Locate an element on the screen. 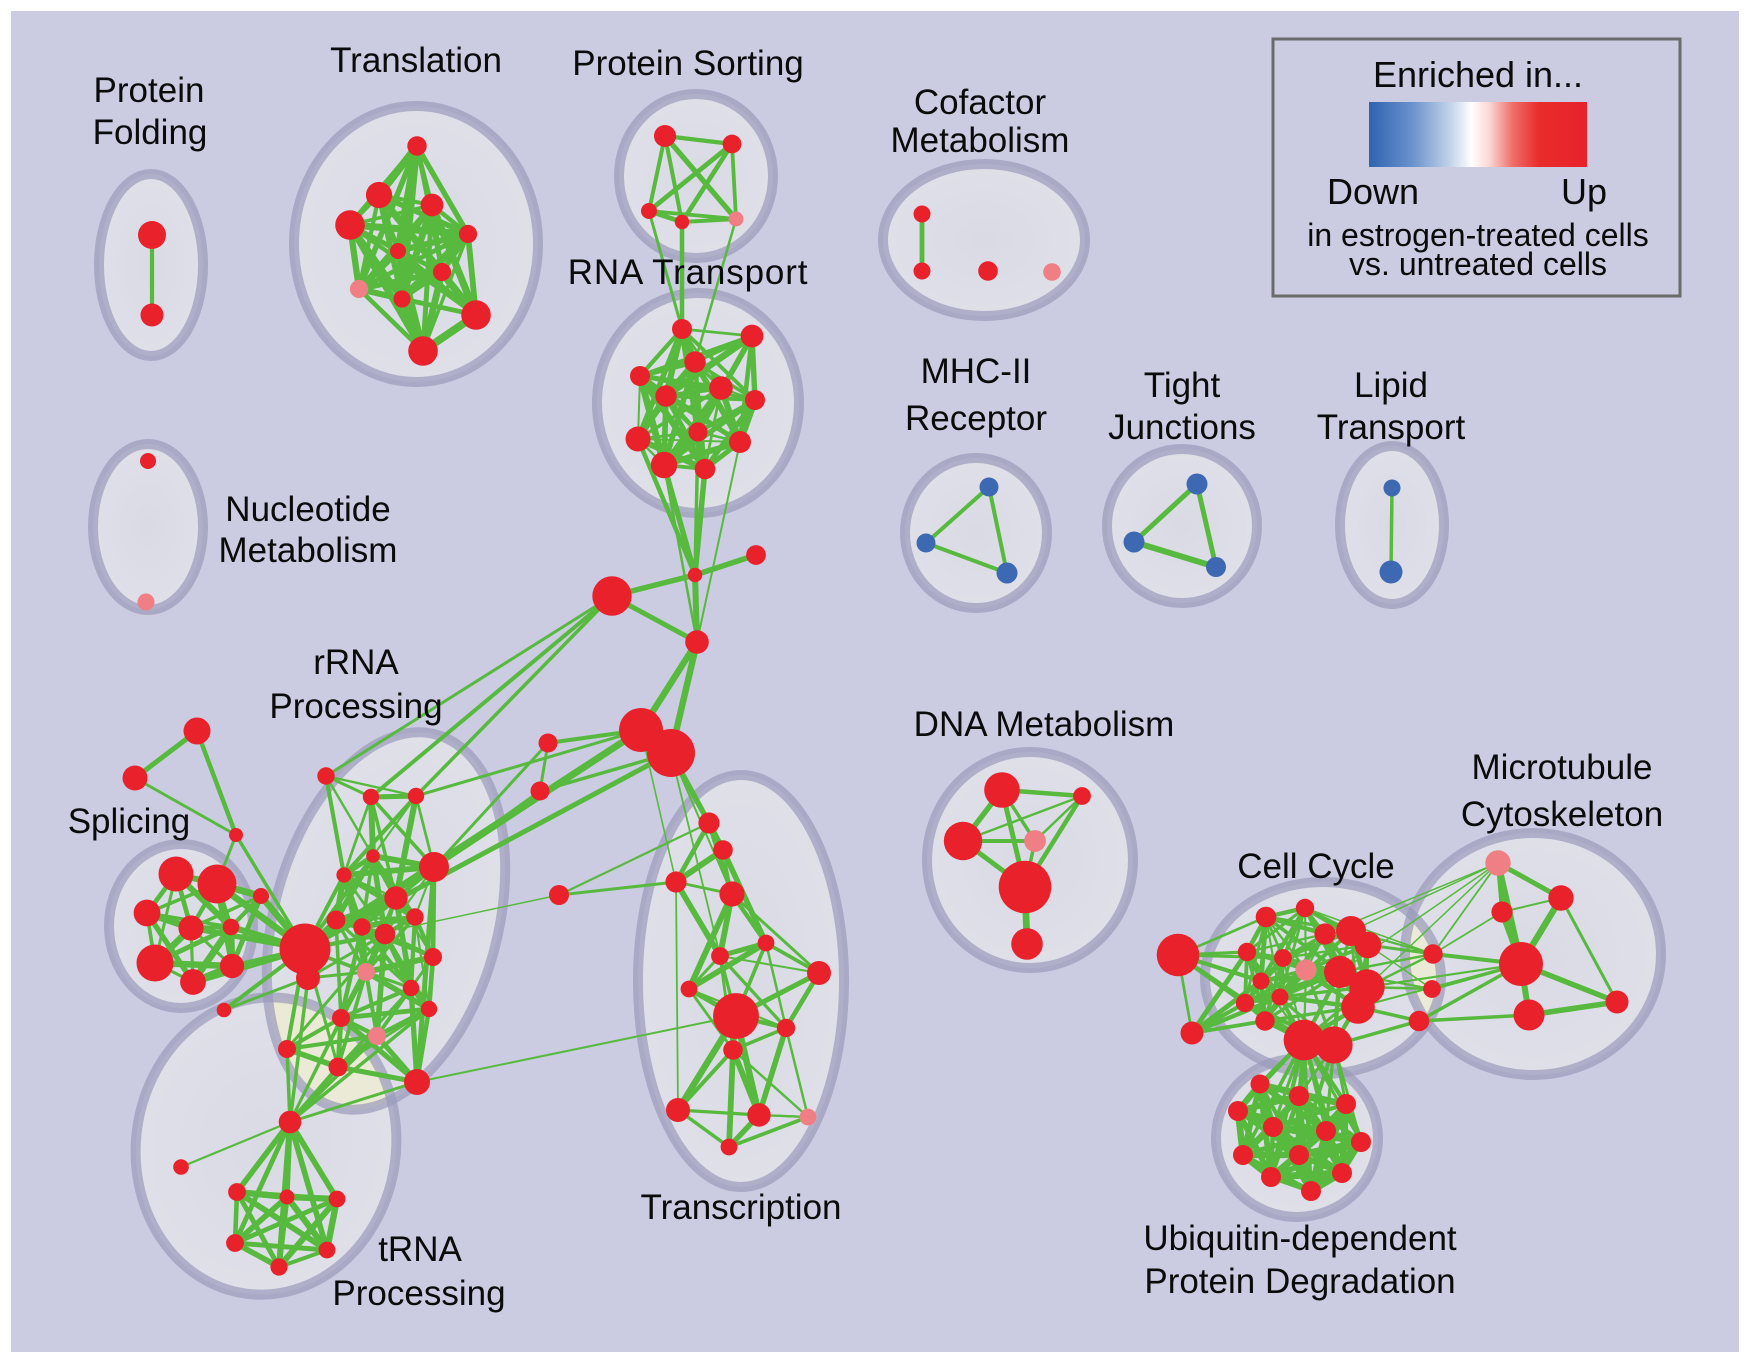 This screenshot has width=1750, height=1365. svg-text: Tight is located at coordinates (1182, 385).